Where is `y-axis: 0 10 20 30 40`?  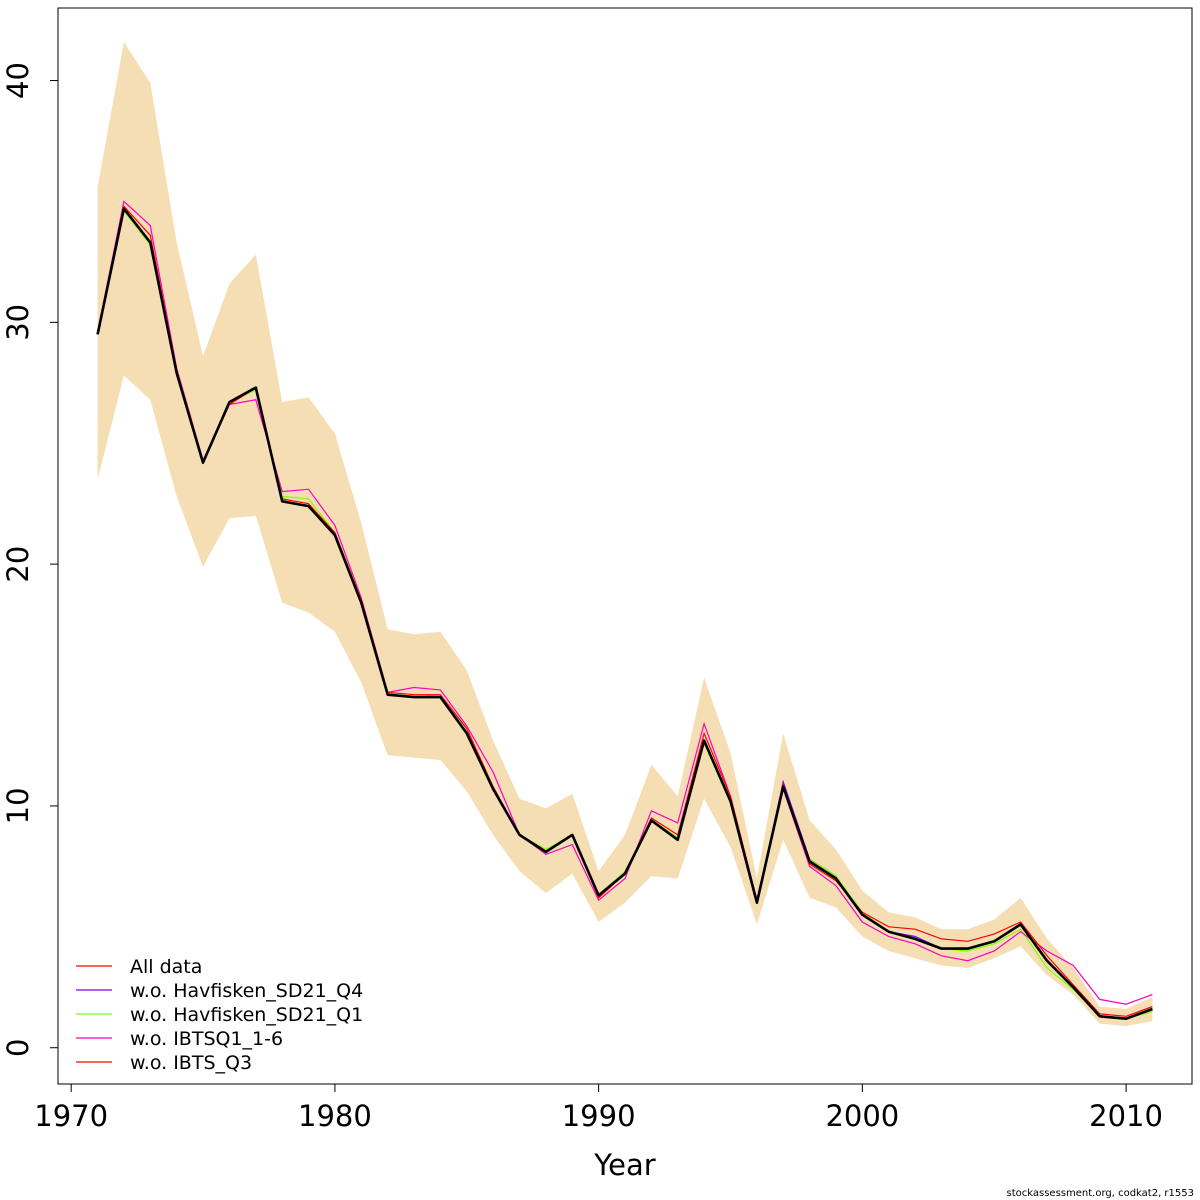 y-axis: 0 10 20 30 40 is located at coordinates (30, 559).